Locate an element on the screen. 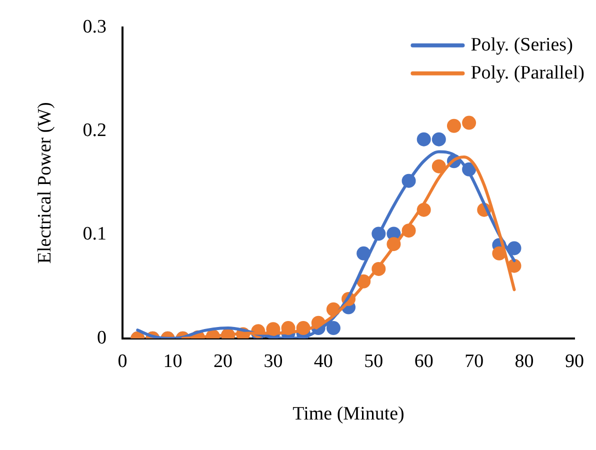  x-tick-label: 30 is located at coordinates (273, 361).